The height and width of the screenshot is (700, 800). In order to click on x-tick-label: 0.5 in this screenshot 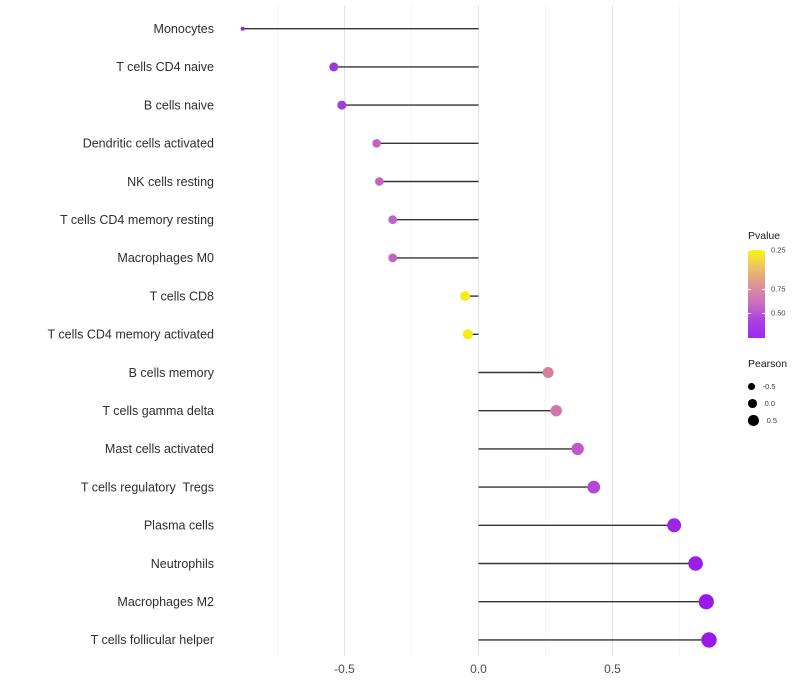, I will do `click(612, 669)`.